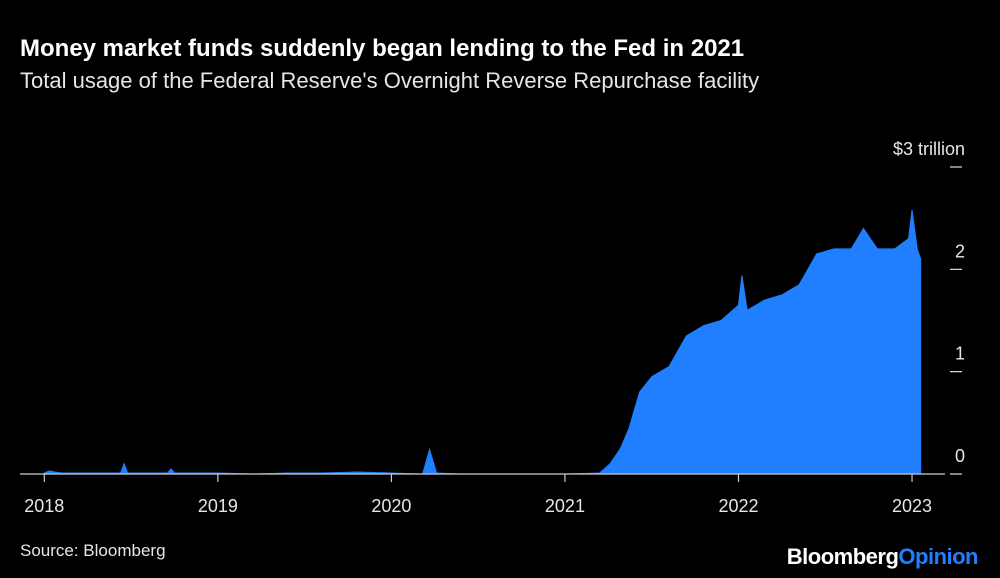 The image size is (1000, 578). What do you see at coordinates (391, 506) in the screenshot?
I see `x-tick-label: 2020` at bounding box center [391, 506].